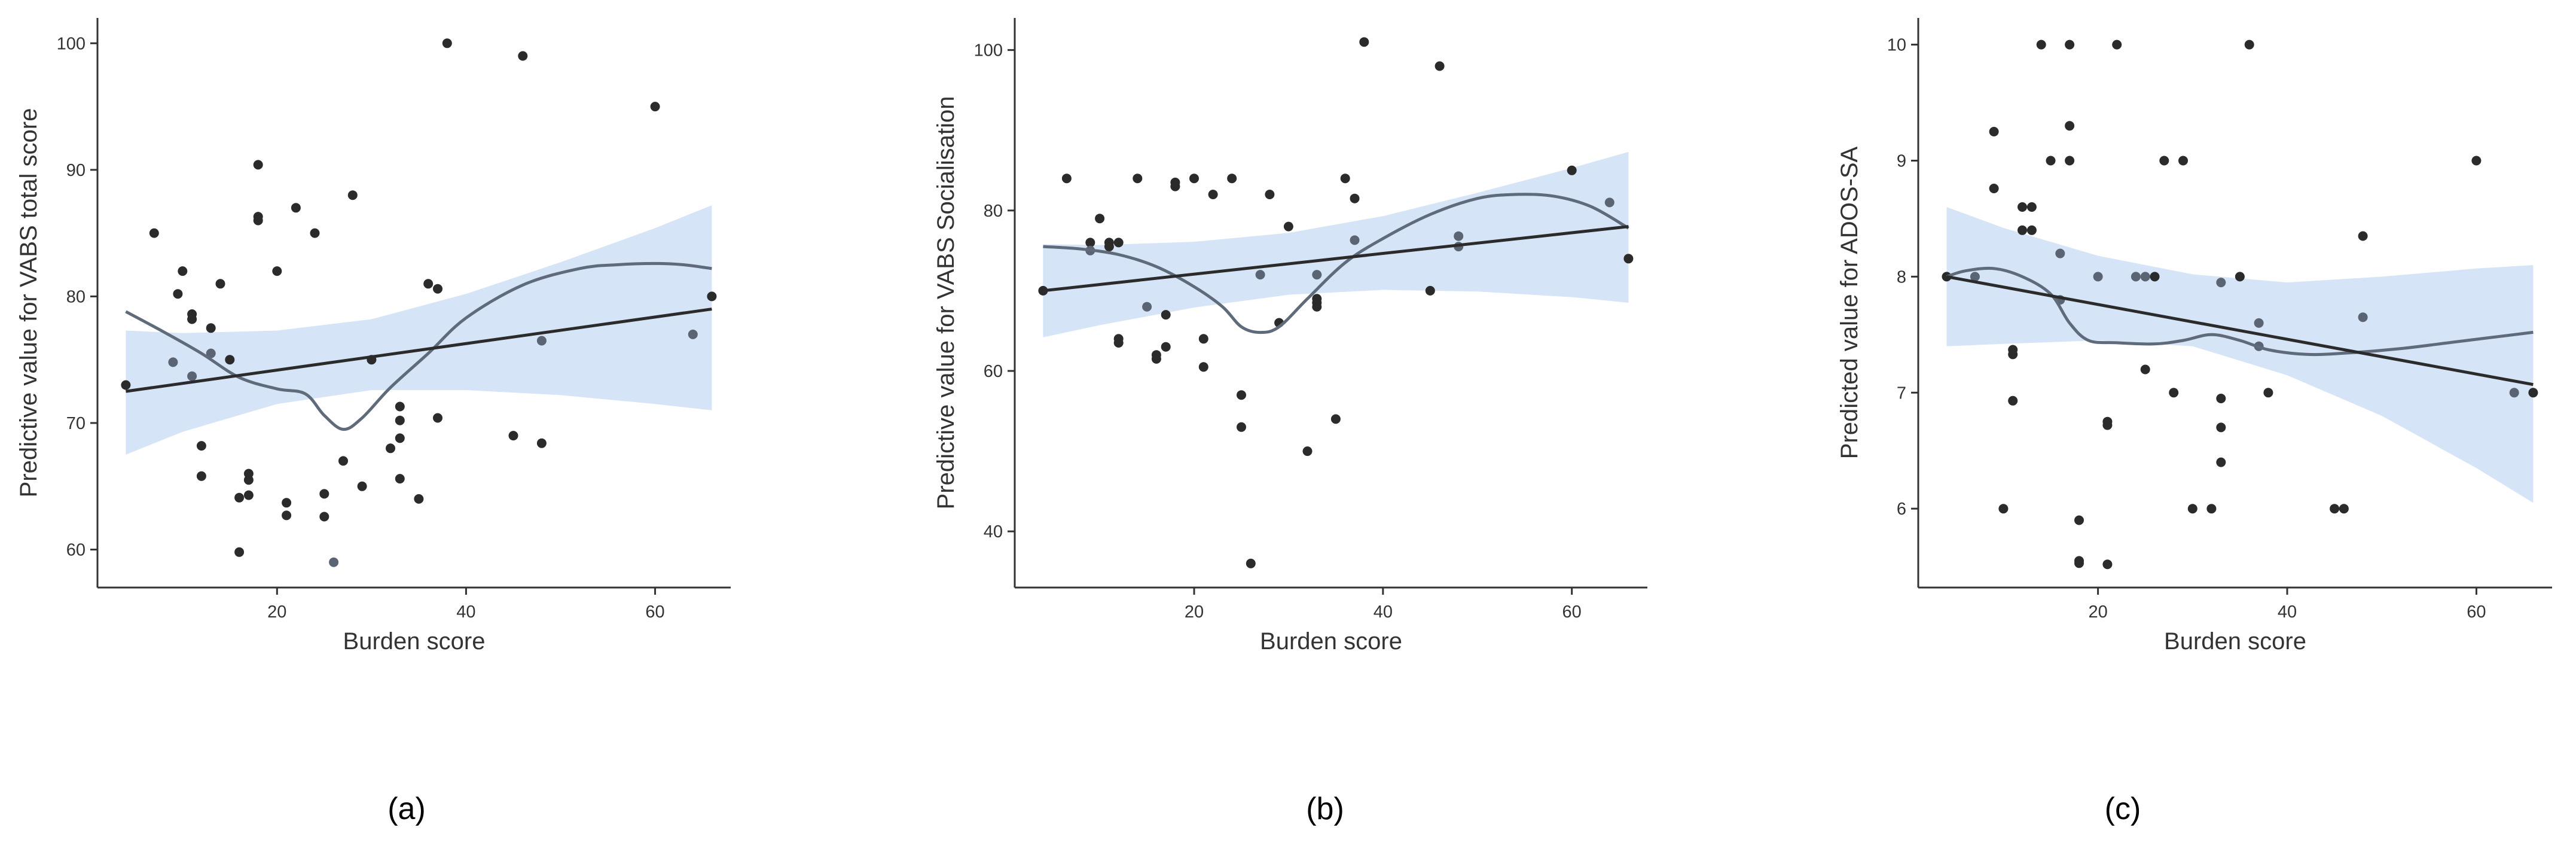 This screenshot has width=2576, height=849. I want to click on y-tick-label: 9, so click(1901, 161).